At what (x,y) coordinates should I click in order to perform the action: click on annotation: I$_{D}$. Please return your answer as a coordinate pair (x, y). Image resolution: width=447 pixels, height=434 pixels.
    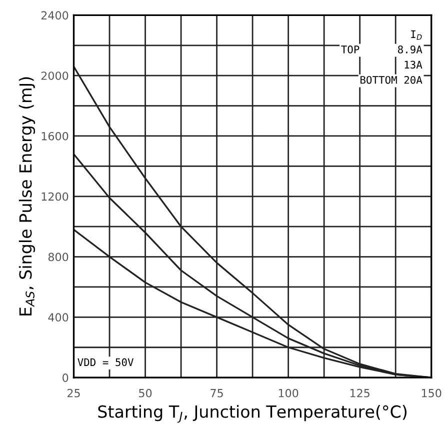
    Looking at the image, I should click on (416, 35).